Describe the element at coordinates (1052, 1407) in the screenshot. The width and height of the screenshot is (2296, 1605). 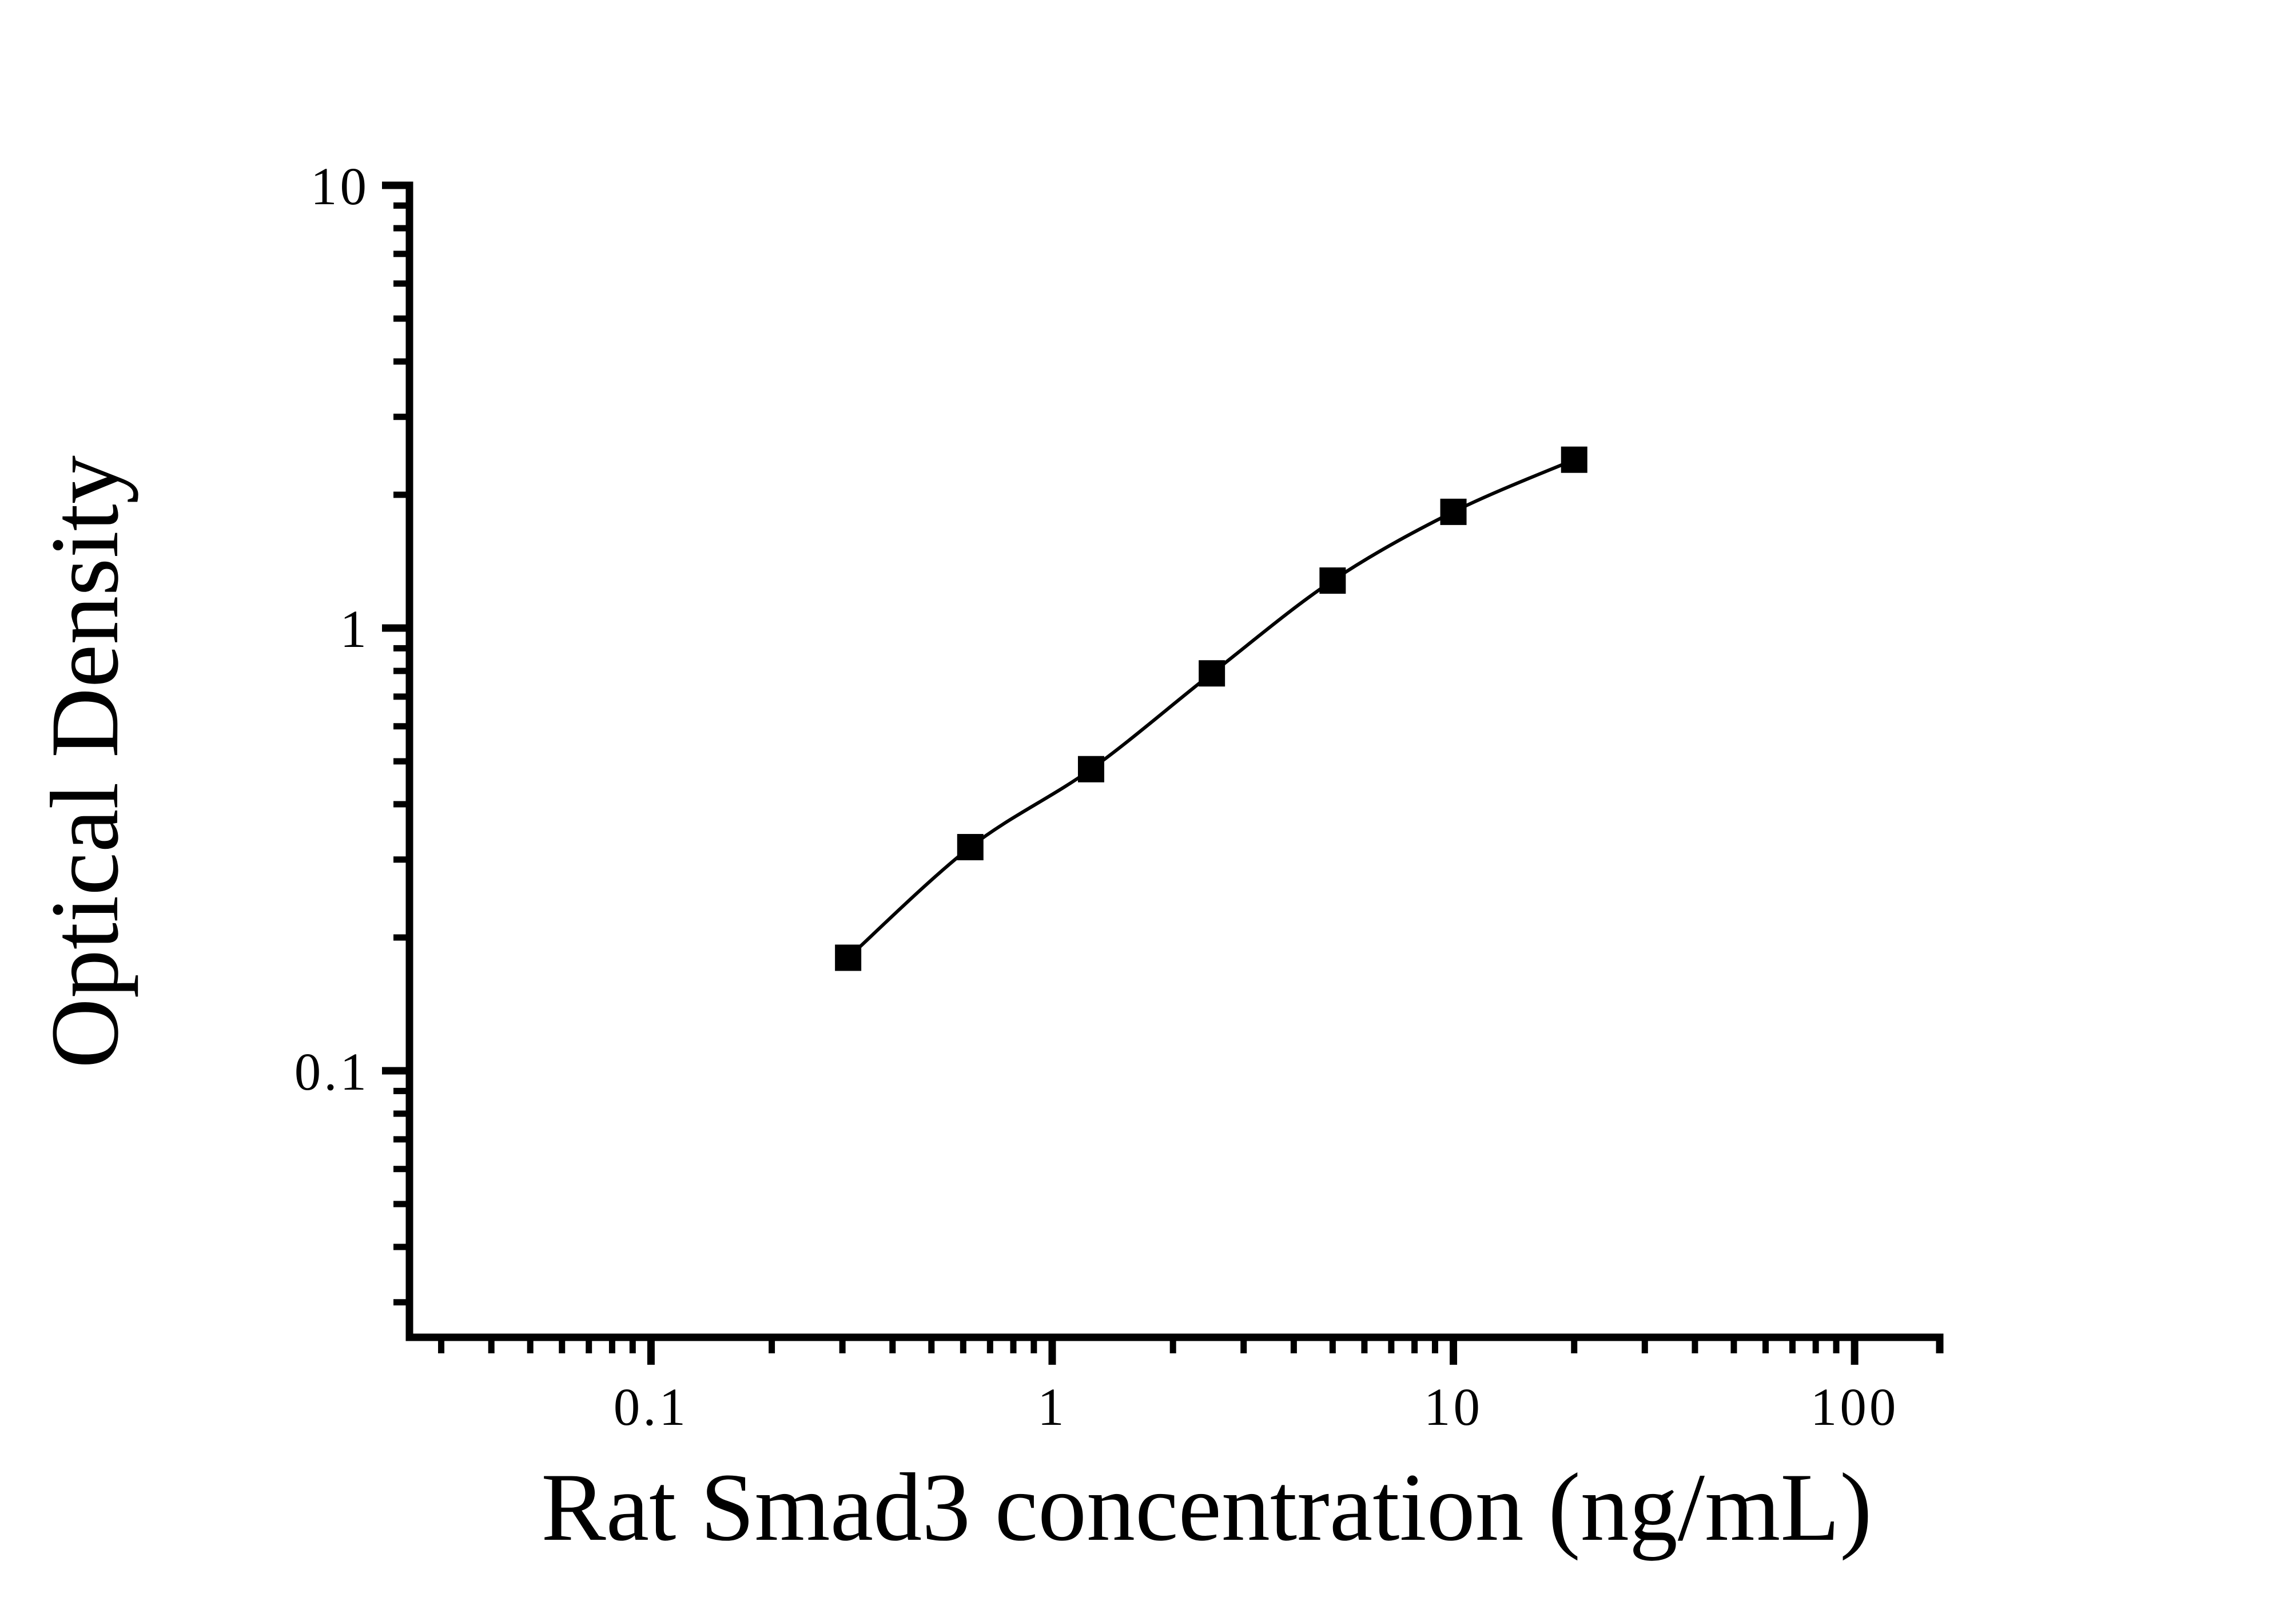
I see `x-tick-label: 1` at that location.